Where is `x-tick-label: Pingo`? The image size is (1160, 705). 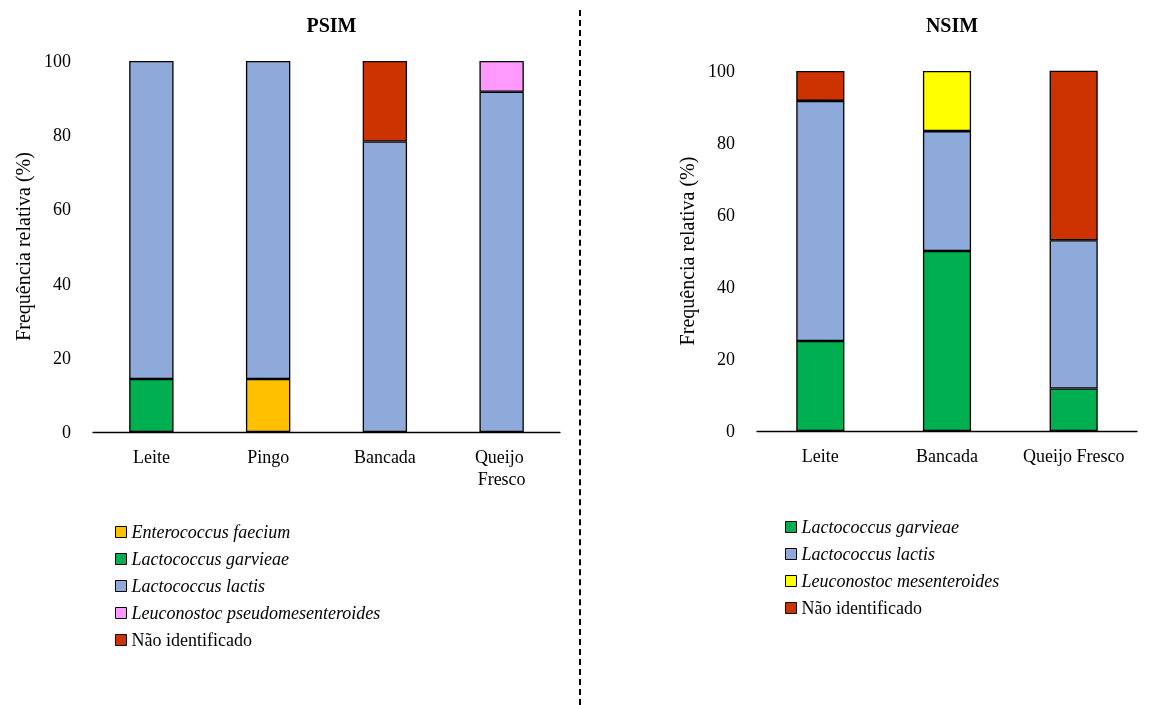
x-tick-label: Pingo is located at coordinates (268, 457).